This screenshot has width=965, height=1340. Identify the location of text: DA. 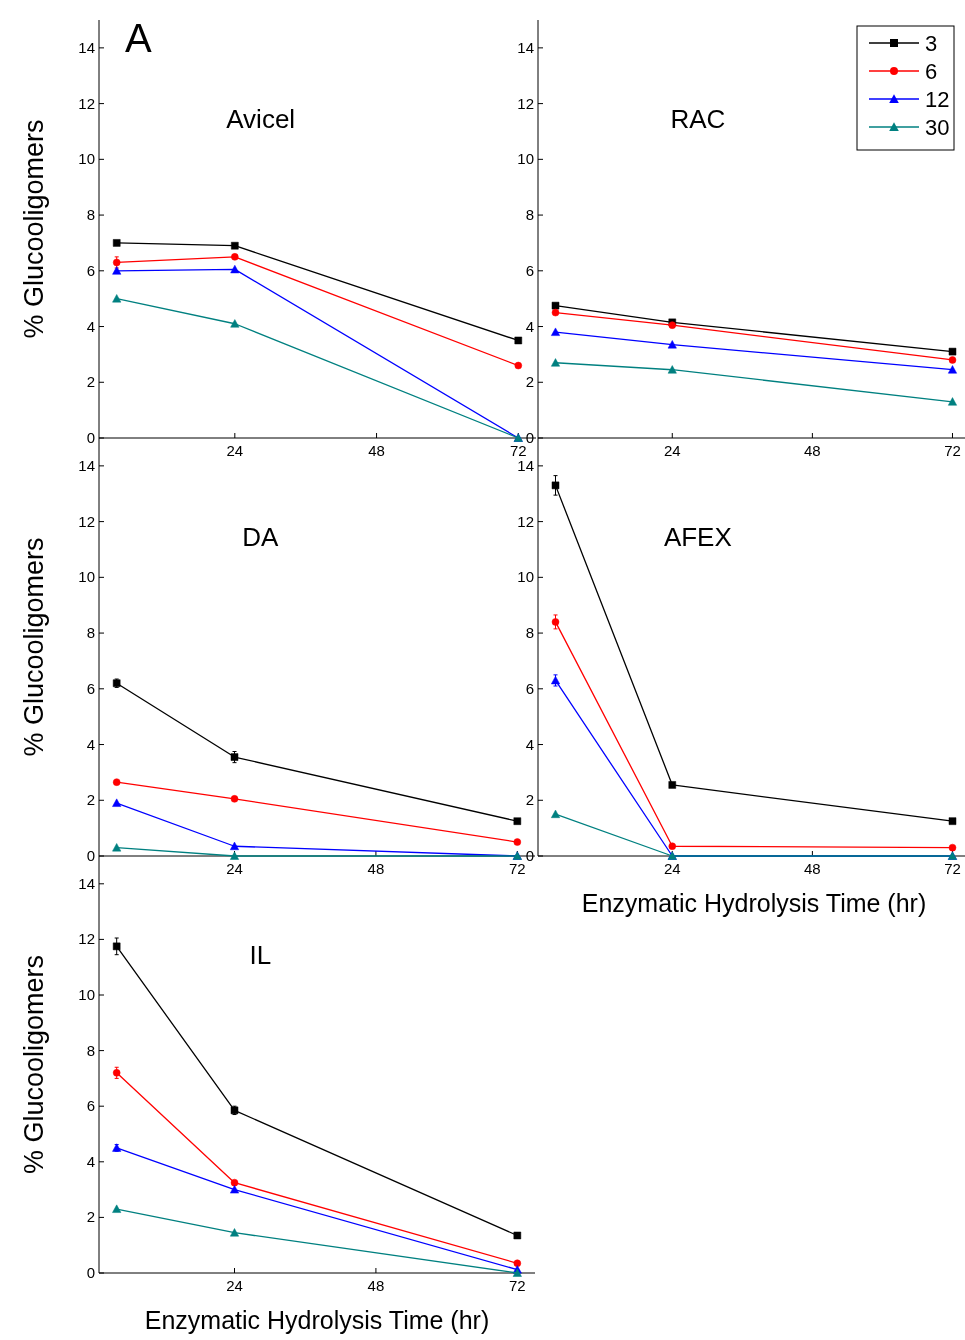
(261, 537).